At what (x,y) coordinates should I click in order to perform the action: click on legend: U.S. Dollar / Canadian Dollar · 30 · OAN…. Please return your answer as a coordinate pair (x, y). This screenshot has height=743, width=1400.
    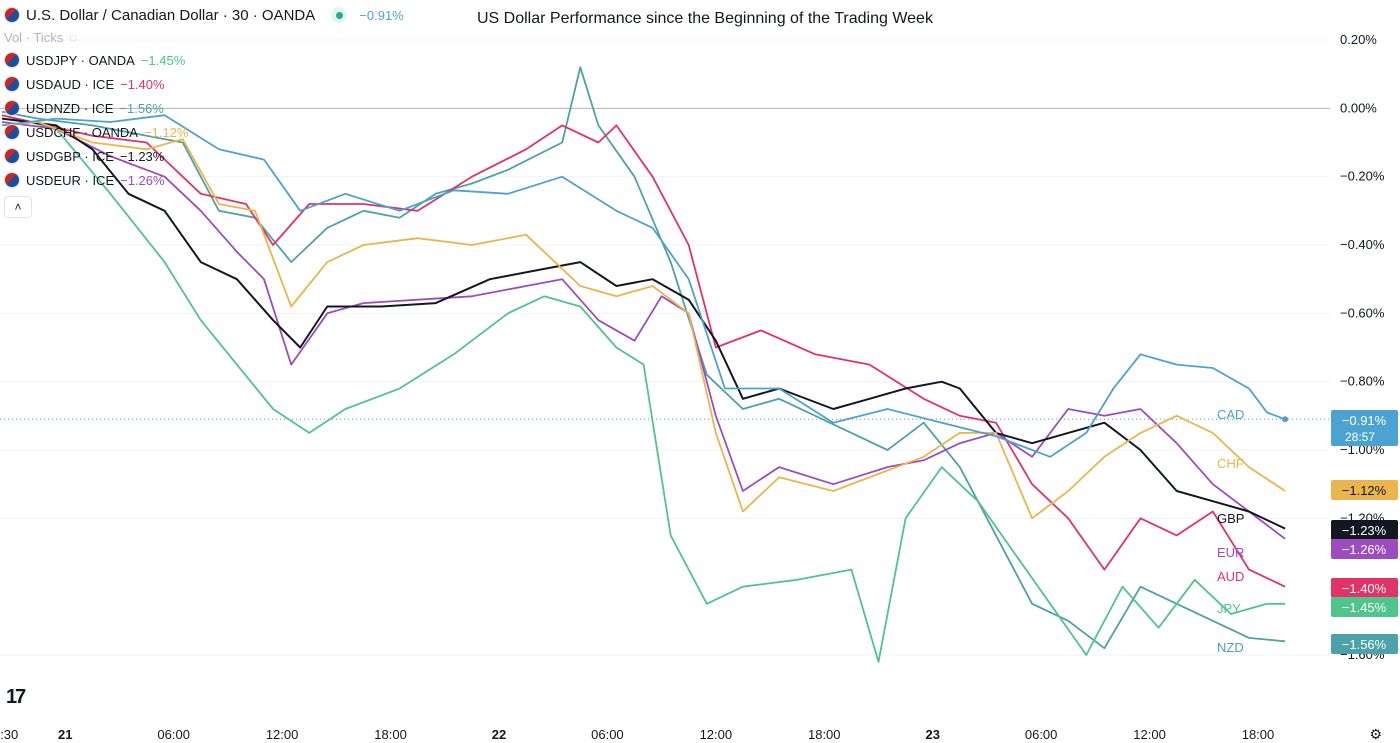
    Looking at the image, I should click on (204, 111).